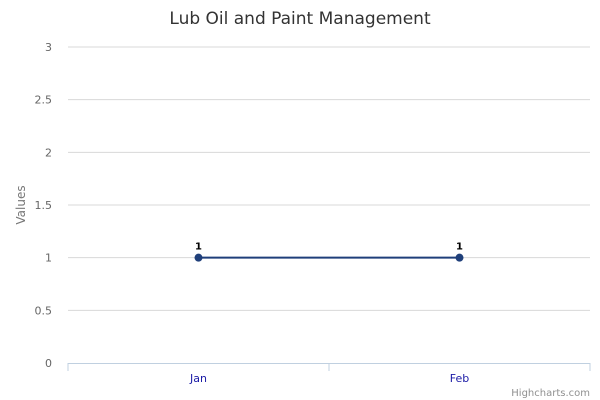  I want to click on y-tick-label: 2, so click(48, 152).